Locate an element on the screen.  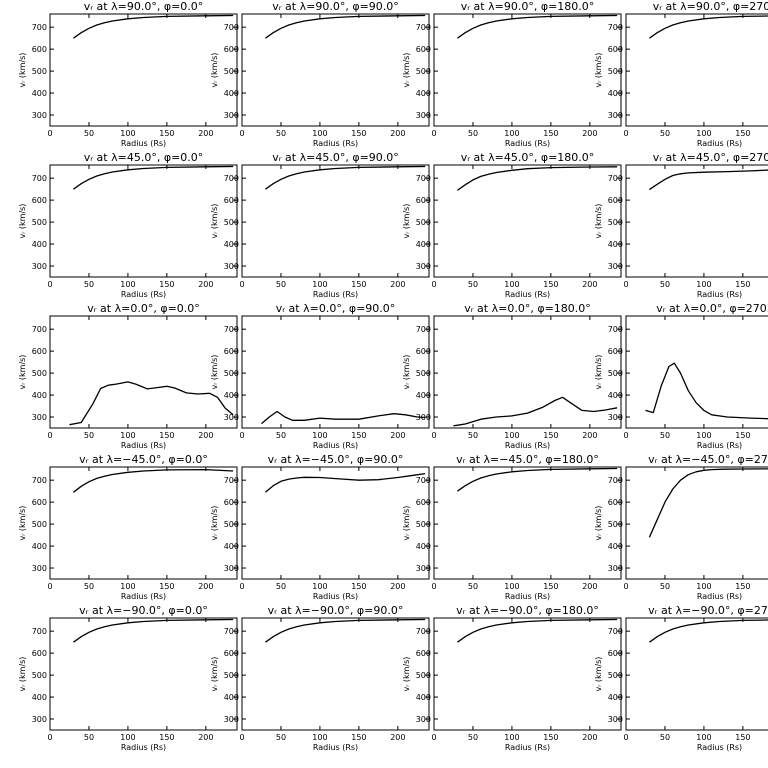
panel-title: vᵣ at λ=0.0°, φ=0.0° is located at coordinates (143, 308).